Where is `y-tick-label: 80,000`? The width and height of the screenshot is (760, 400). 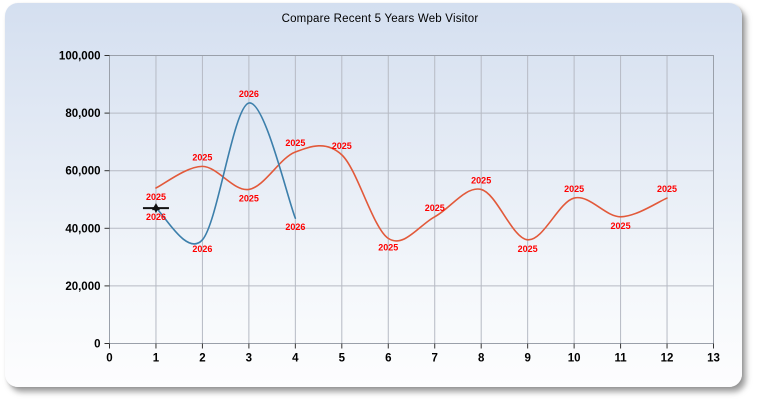
y-tick-label: 80,000 is located at coordinates (82, 114).